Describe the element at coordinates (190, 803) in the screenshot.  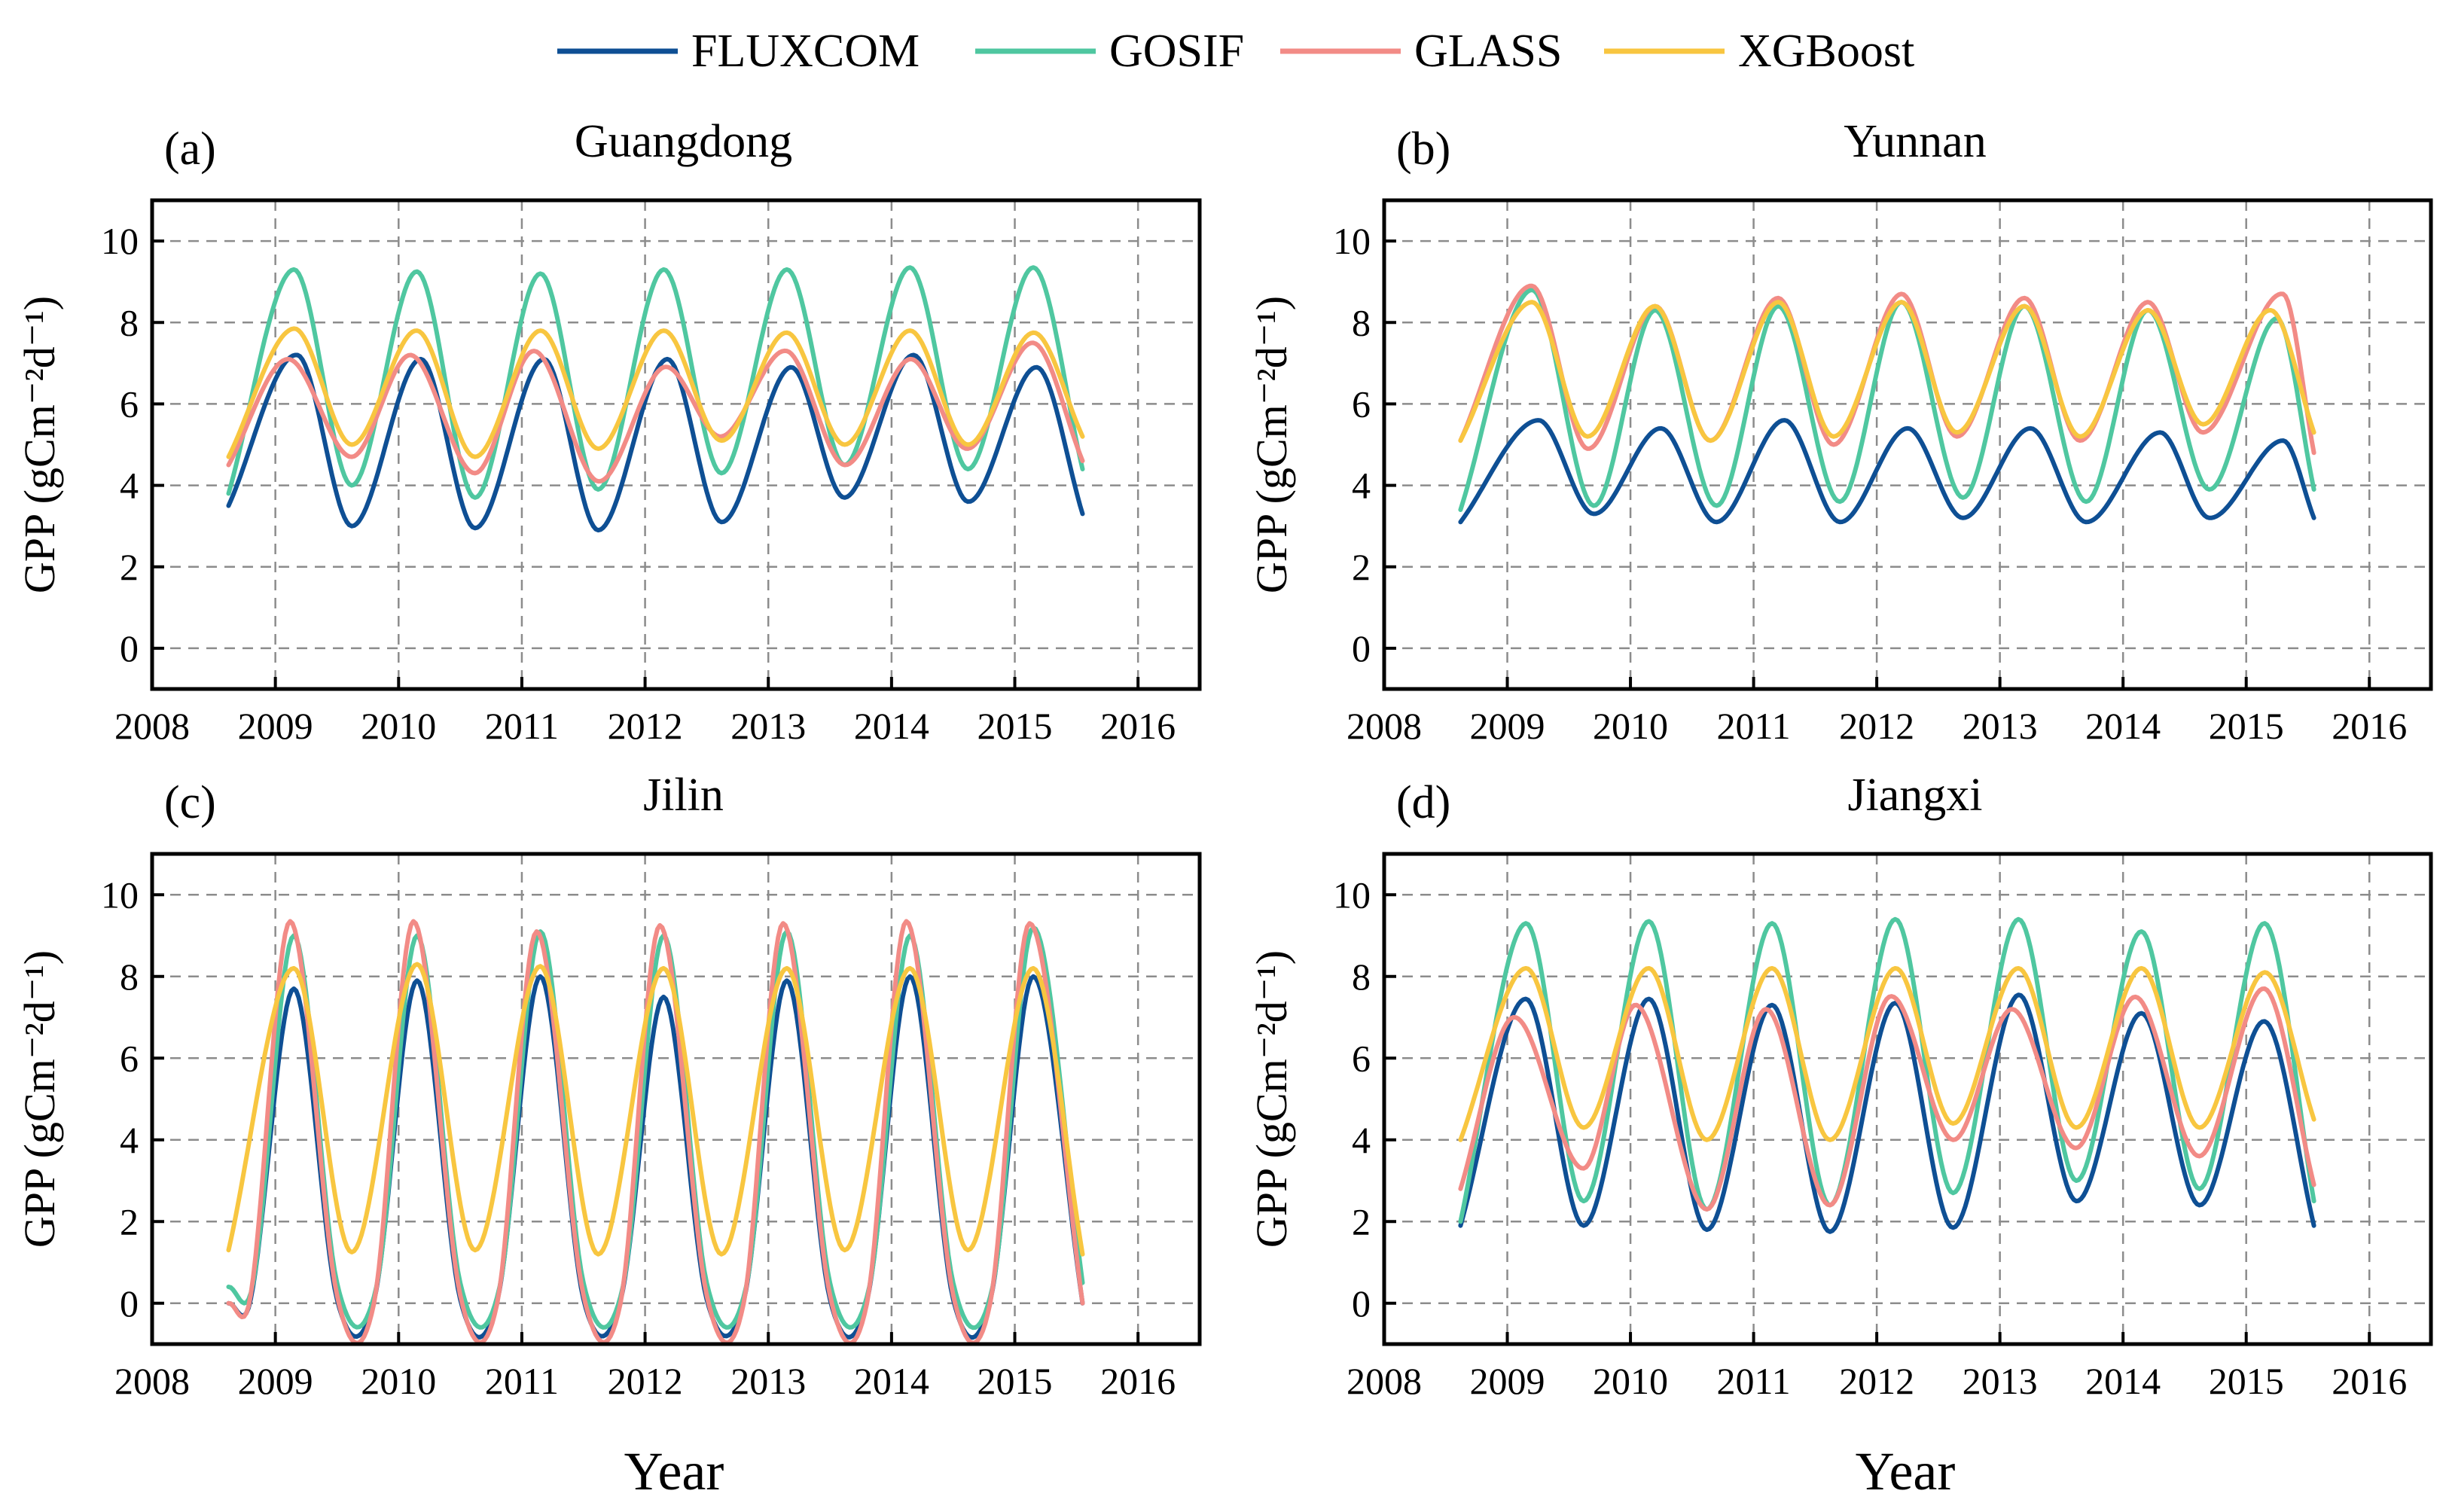
I see `panel-letter: (c)` at that location.